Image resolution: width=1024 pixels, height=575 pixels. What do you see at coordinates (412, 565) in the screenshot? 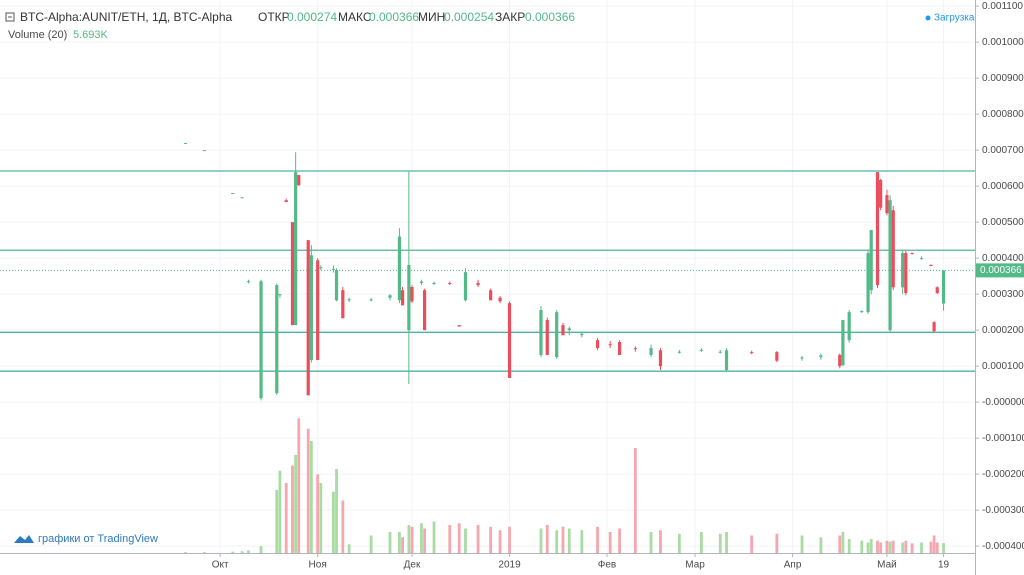
I see `x-tick-label: Дек` at bounding box center [412, 565].